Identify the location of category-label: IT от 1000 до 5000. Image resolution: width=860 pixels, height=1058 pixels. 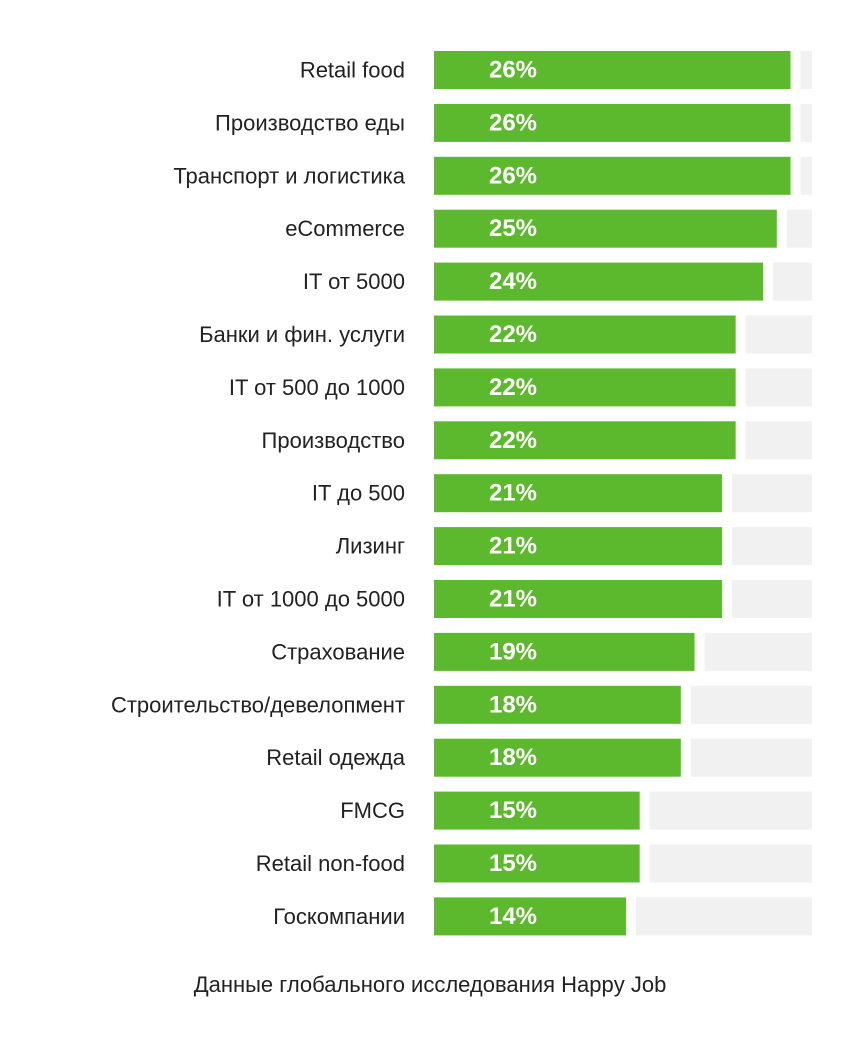
(311, 599).